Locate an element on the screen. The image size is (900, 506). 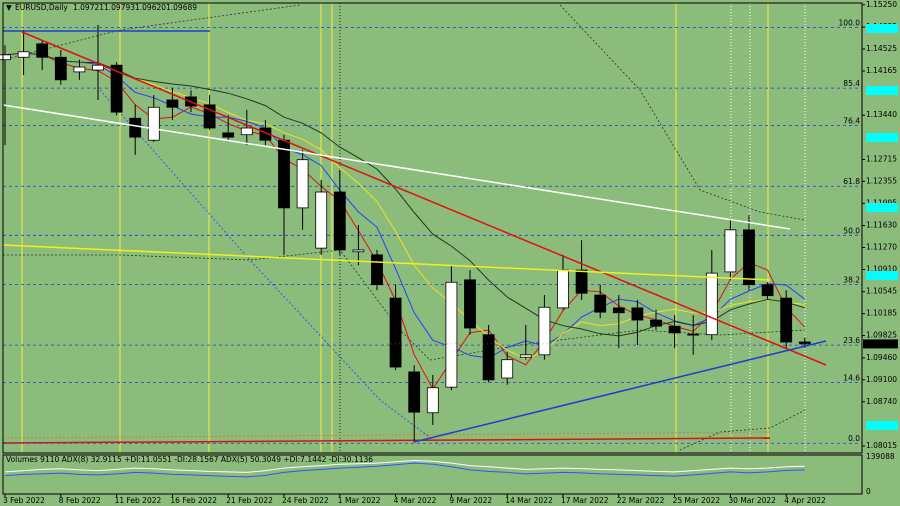
y-tick-label: 1.08740 is located at coordinates (881, 401).